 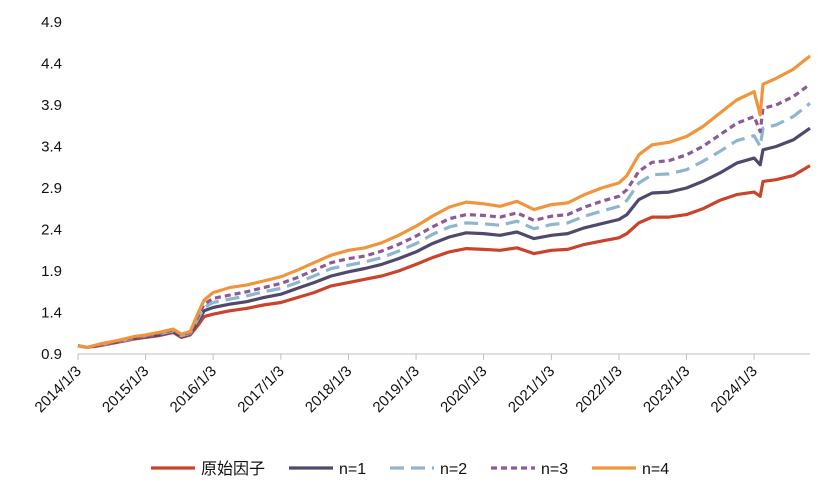 I want to click on y-tick-label: 4.9, so click(x=51, y=22).